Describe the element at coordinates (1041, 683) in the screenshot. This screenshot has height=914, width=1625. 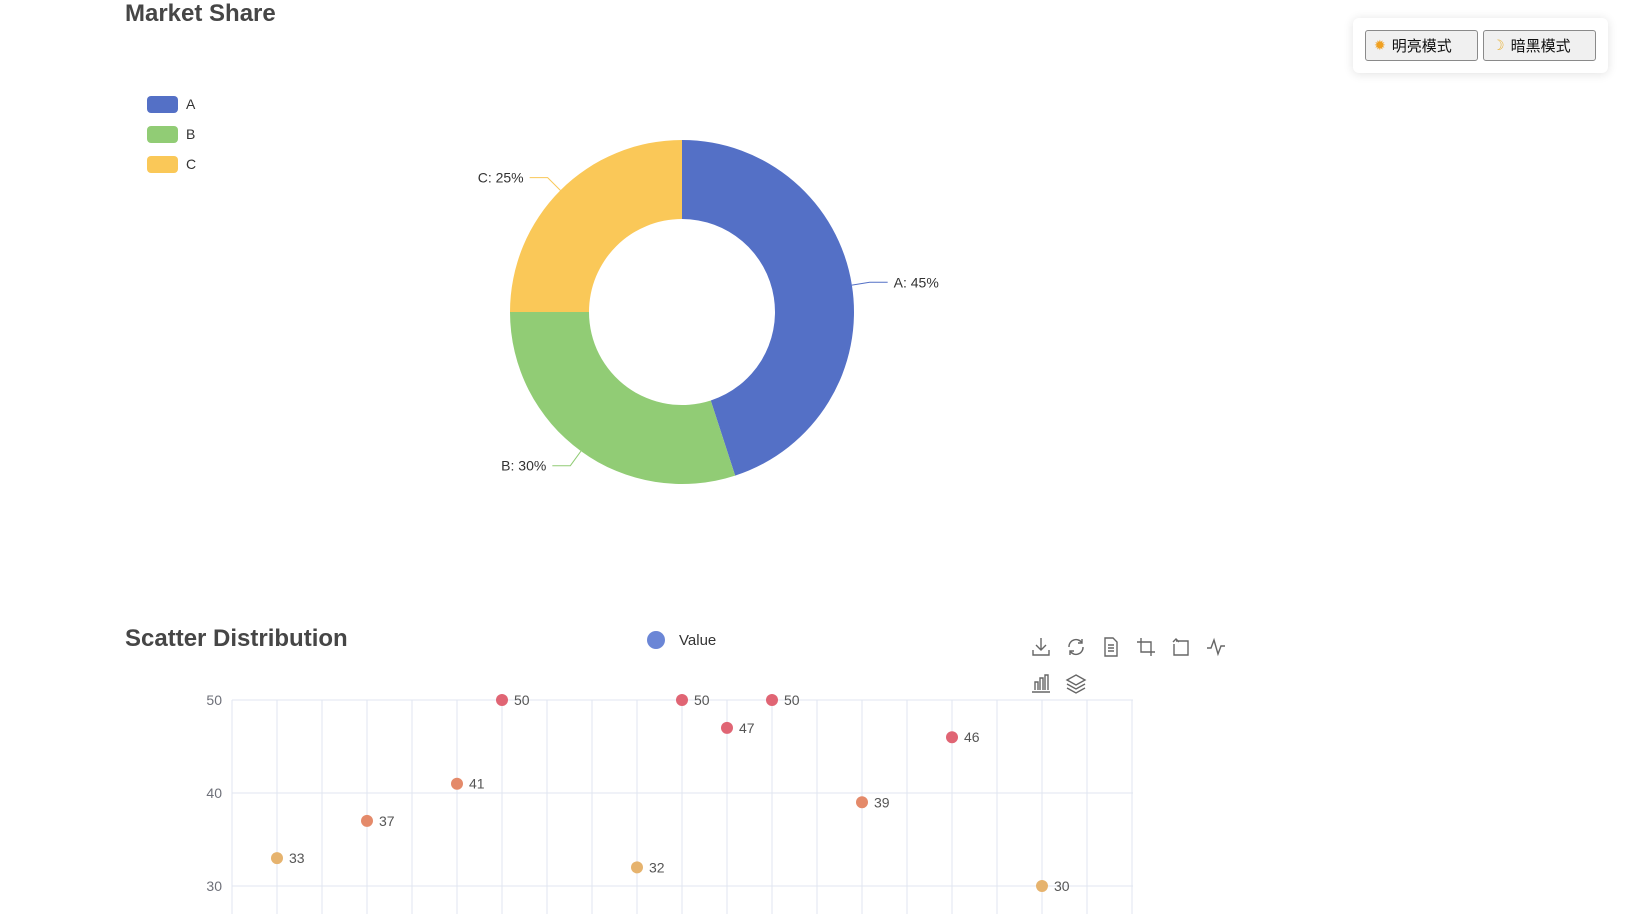
I see `bar-chart-icon` at that location.